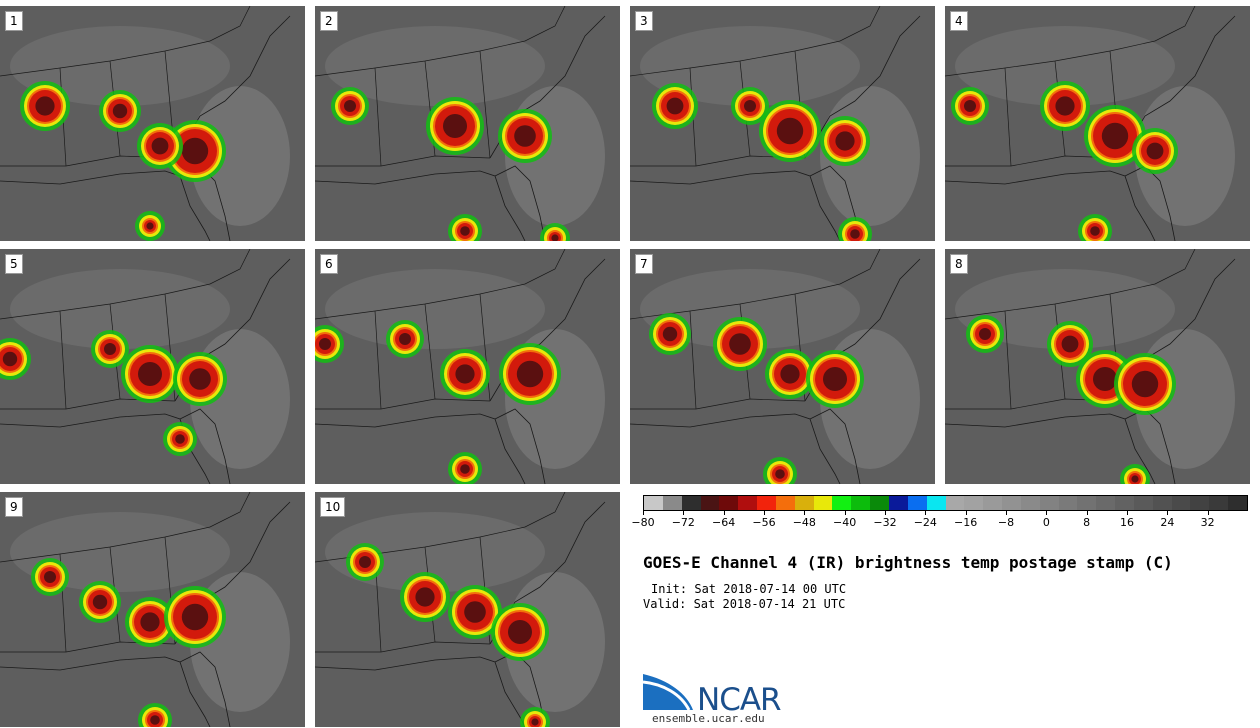  Describe the element at coordinates (966, 522) in the screenshot. I see `colorbar-tick-label: −16` at that location.